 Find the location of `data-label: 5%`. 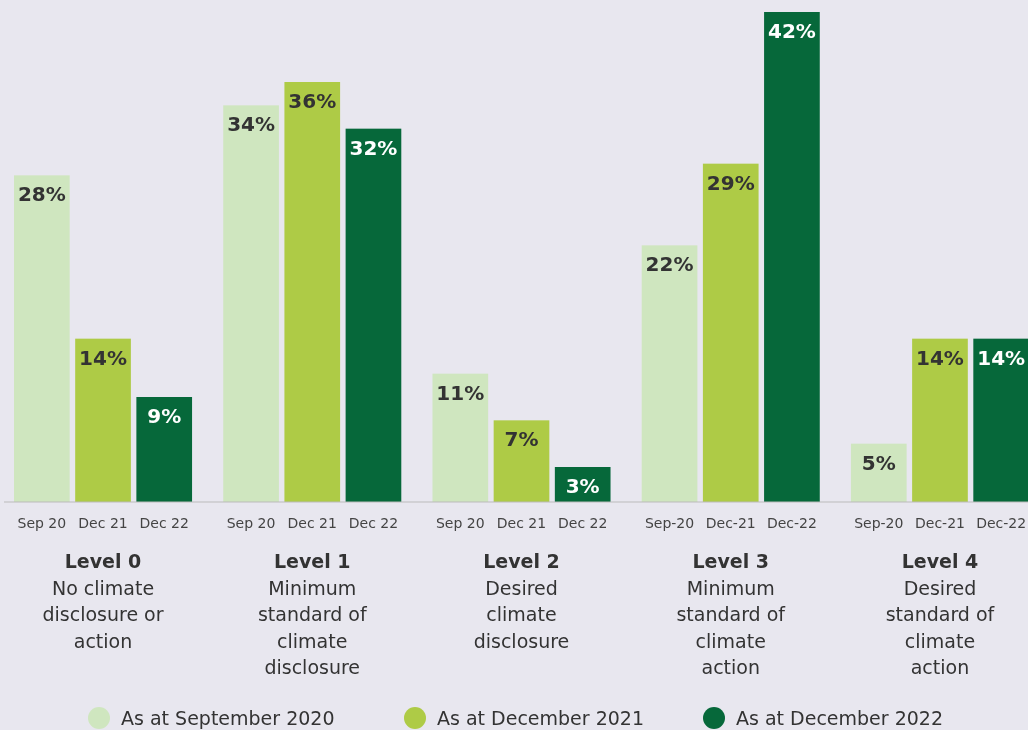

data-label: 5% is located at coordinates (878, 462).